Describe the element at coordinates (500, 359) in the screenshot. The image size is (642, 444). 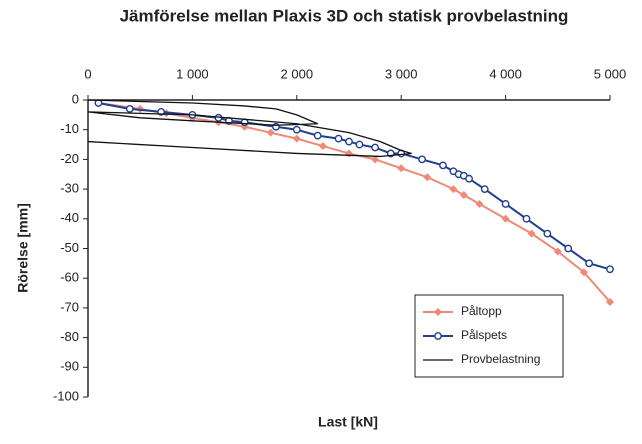
I see `legend-label: Provbelastning` at that location.